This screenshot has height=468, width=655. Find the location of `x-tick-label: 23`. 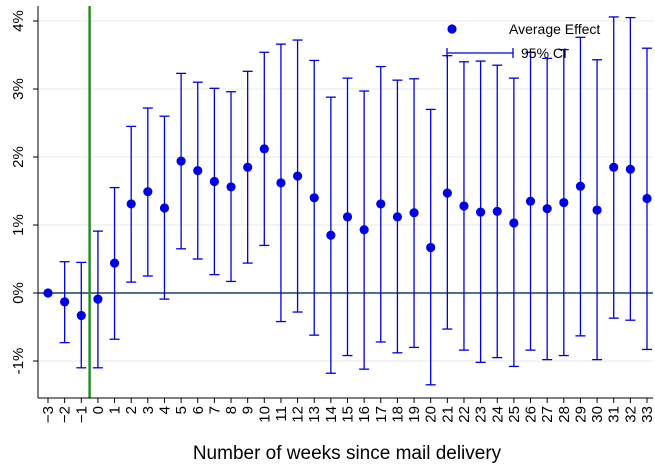

x-tick-label: 23 is located at coordinates (481, 414).